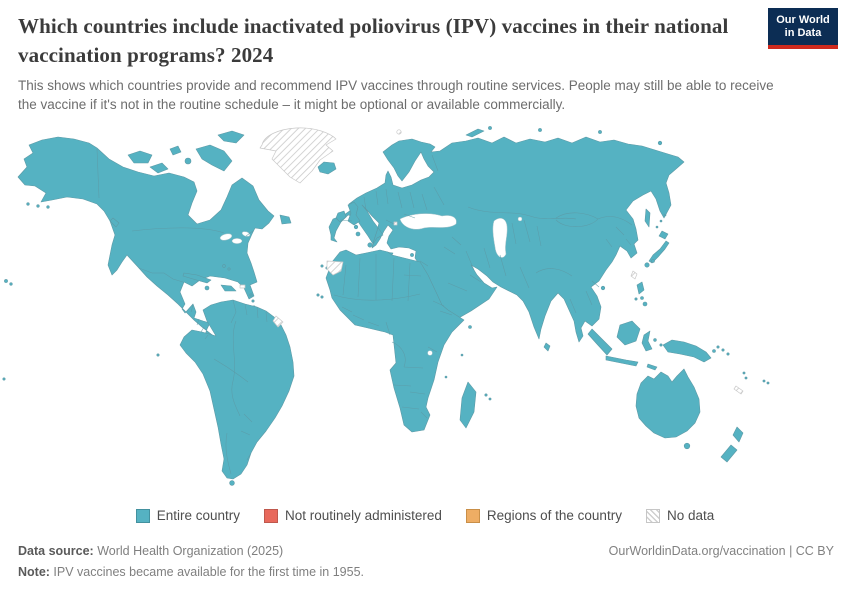 This screenshot has height=600, width=850. Describe the element at coordinates (564, 136) in the screenshot. I see `region-russian-arctic-islands` at that location.